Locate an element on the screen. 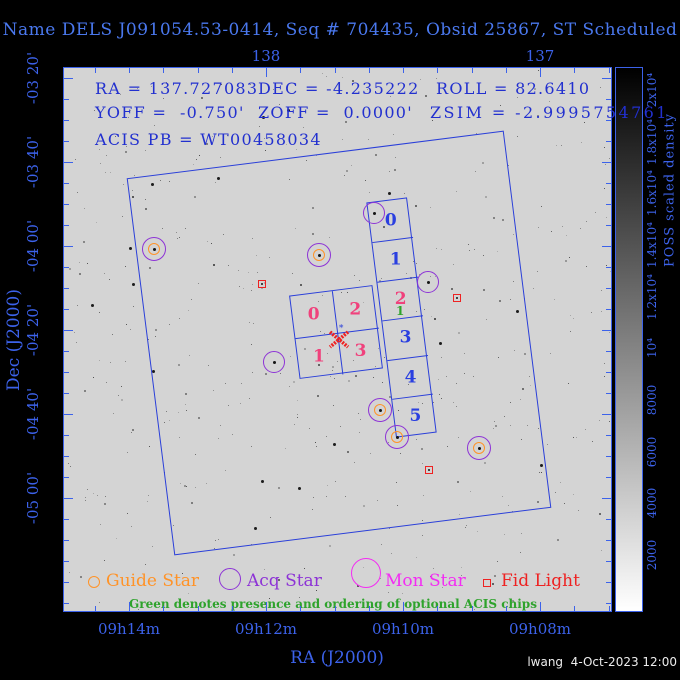 This screenshot has width=680, height=680. x-top-tick-label: 137 is located at coordinates (540, 56).